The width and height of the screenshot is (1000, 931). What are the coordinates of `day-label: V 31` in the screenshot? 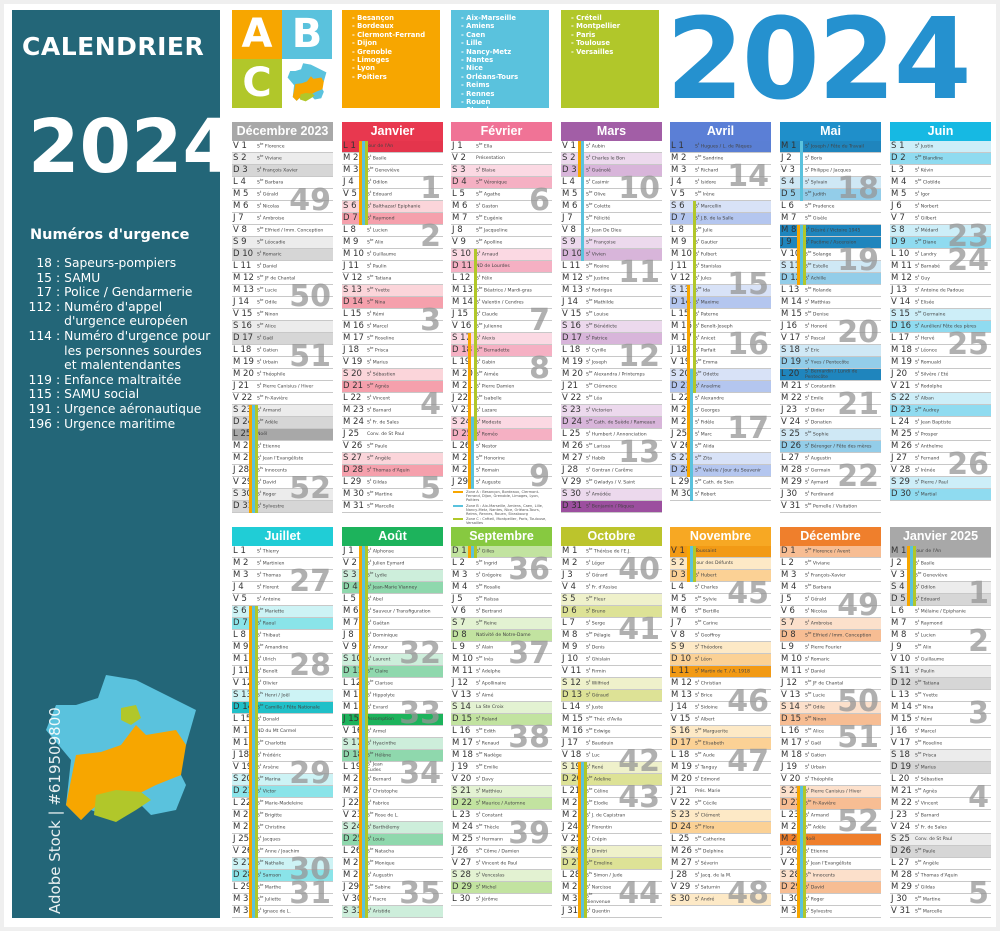 It's located at (901, 911).